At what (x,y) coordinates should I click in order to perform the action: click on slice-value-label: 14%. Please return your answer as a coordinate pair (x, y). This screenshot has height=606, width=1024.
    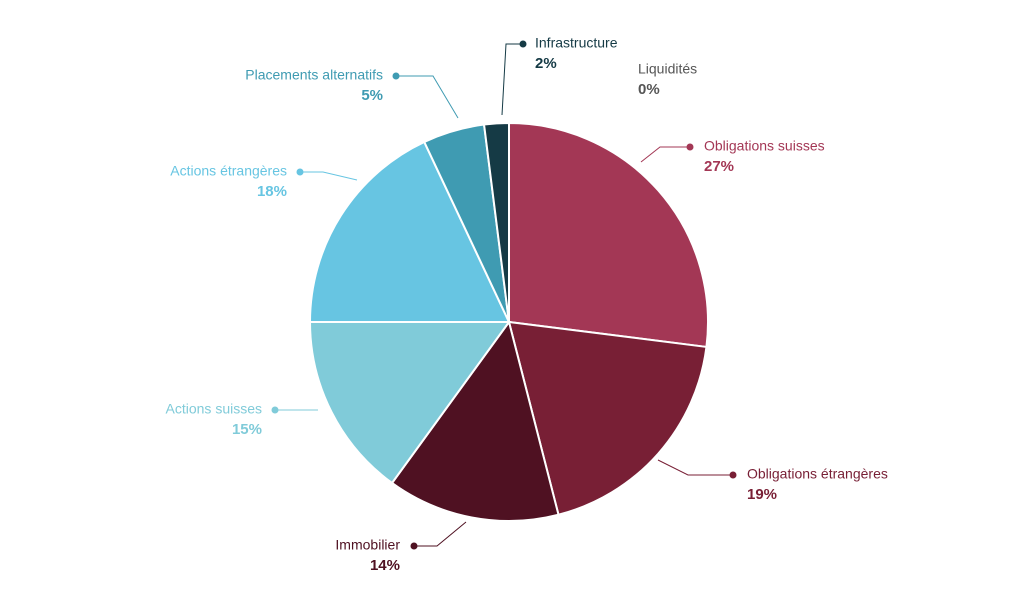
    Looking at the image, I should click on (385, 565).